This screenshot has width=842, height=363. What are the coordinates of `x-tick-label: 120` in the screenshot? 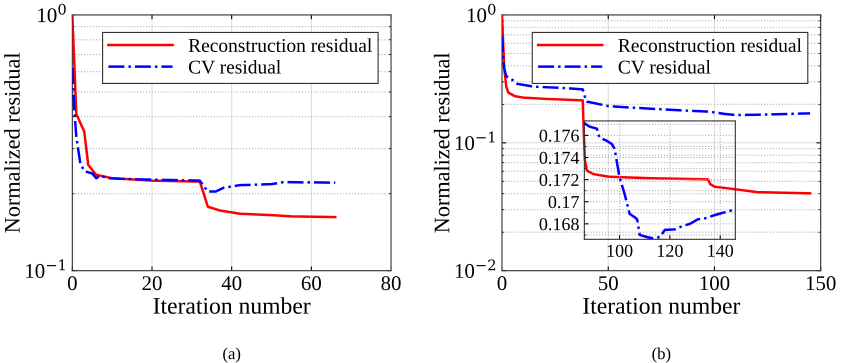 It's located at (670, 250).